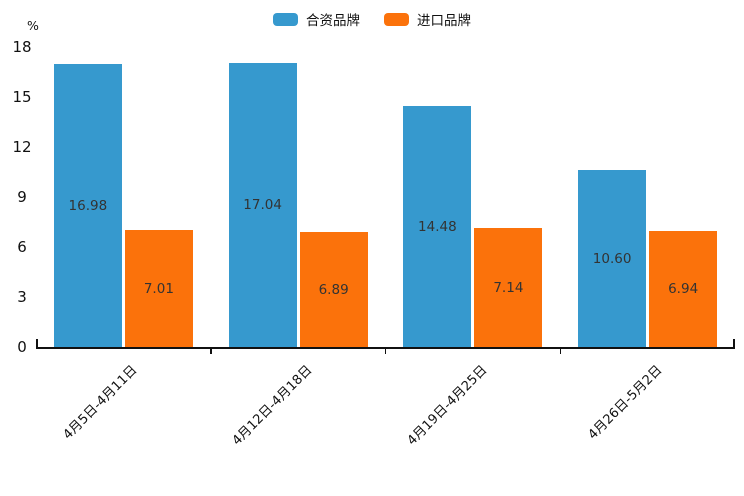  I want to click on x-axis-category-label: 4月12日-4月18日, so click(272, 405).